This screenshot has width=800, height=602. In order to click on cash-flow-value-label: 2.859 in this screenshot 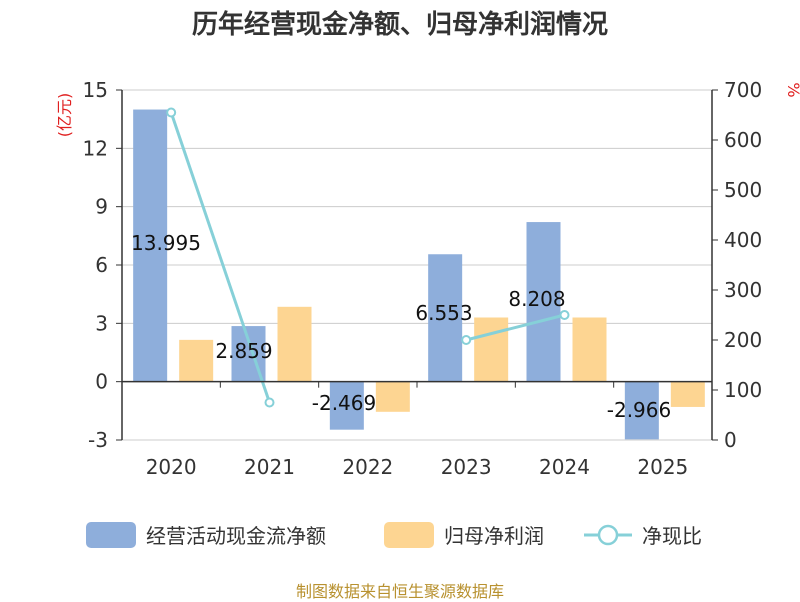, I will do `click(243, 351)`.